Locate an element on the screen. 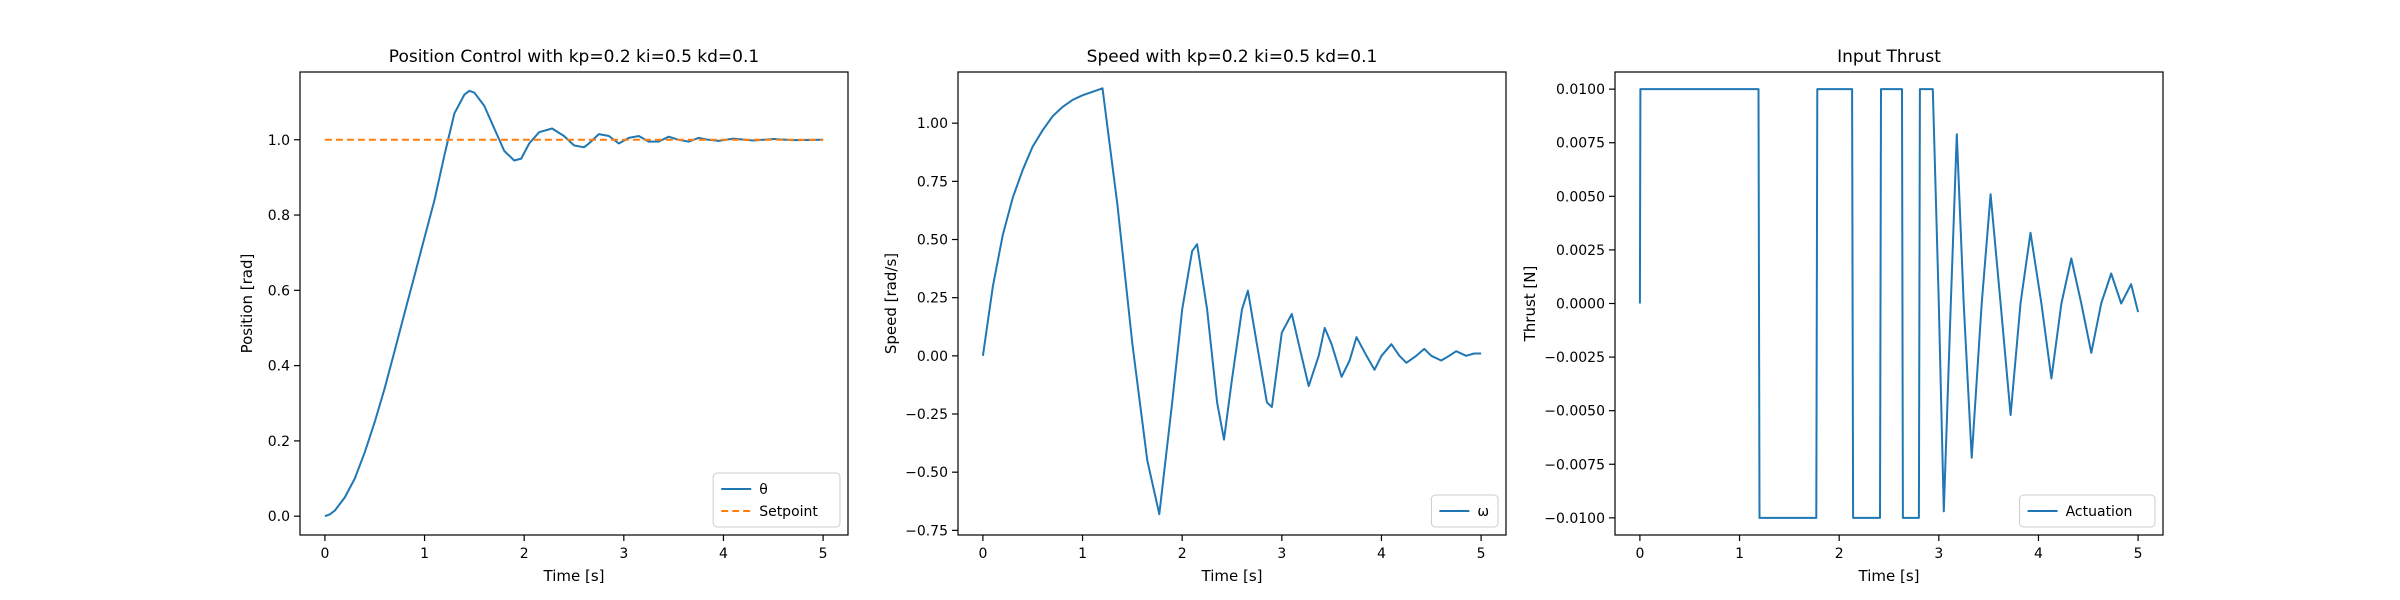 This screenshot has width=2400, height=600. legend: θ Setpoint is located at coordinates (776, 500).